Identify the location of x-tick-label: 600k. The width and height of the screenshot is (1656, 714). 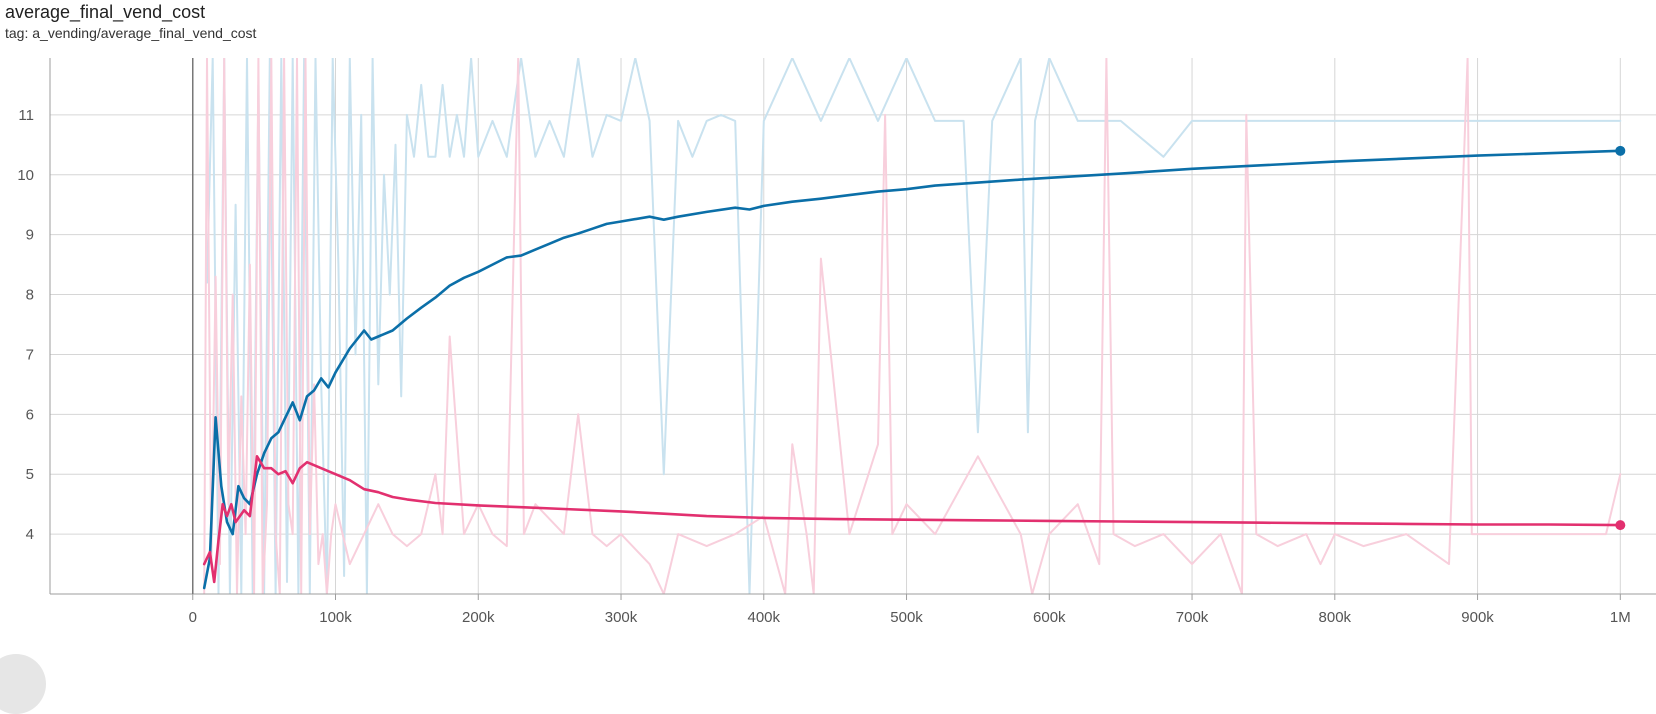
(1049, 617).